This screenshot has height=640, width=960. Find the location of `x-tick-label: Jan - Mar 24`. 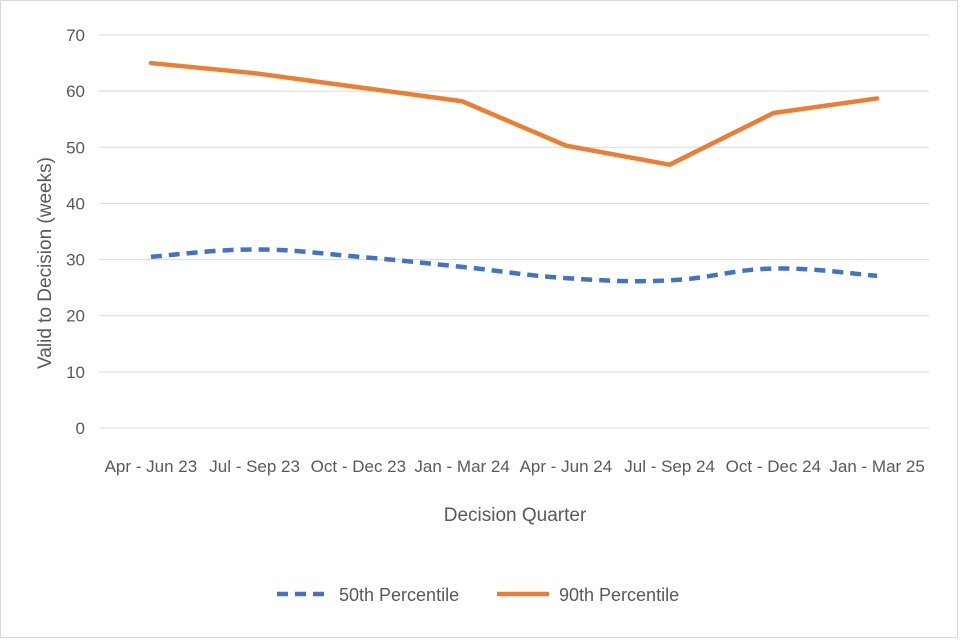

x-tick-label: Jan - Mar 24 is located at coordinates (461, 466).